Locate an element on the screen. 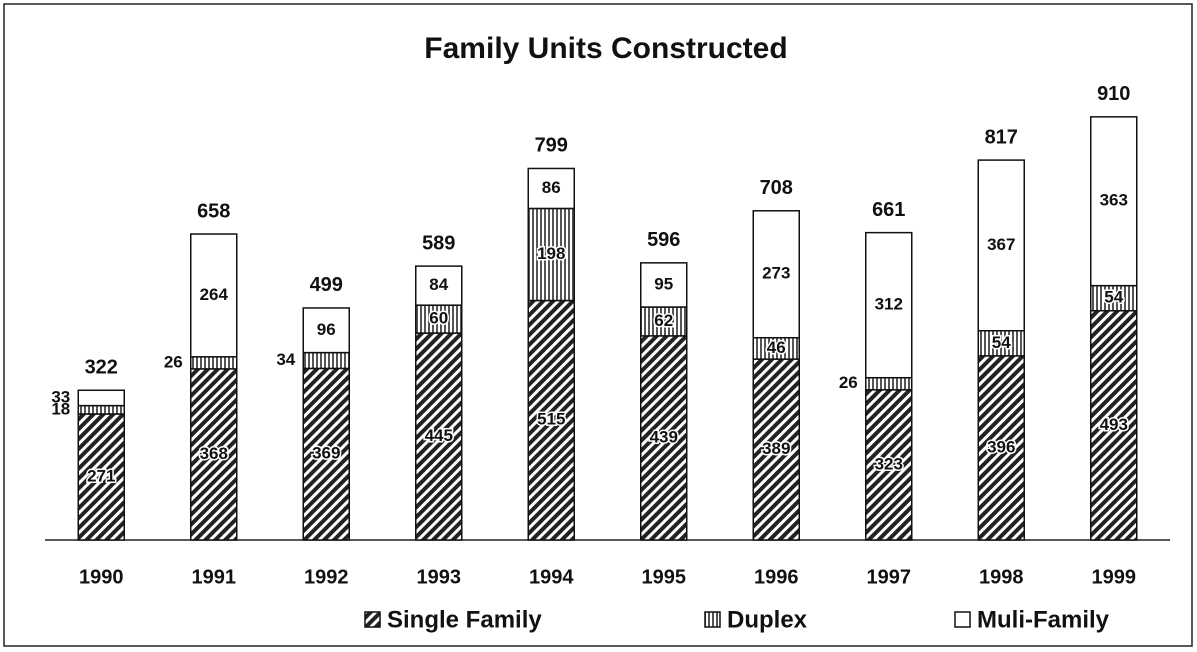 The height and width of the screenshot is (652, 1197). total-label: 658 is located at coordinates (213, 211).